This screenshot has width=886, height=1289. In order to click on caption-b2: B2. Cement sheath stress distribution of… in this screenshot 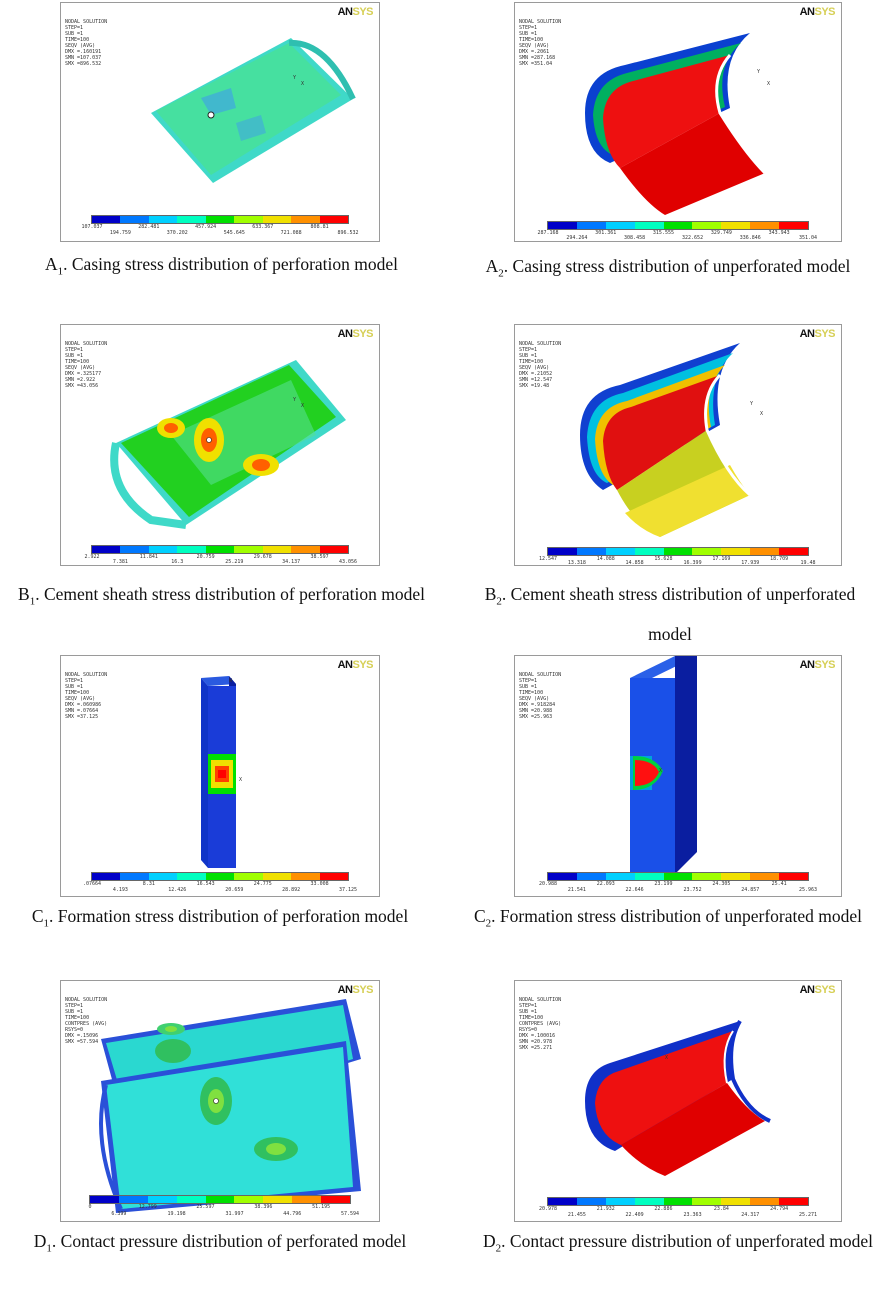, I will do `click(670, 614)`.